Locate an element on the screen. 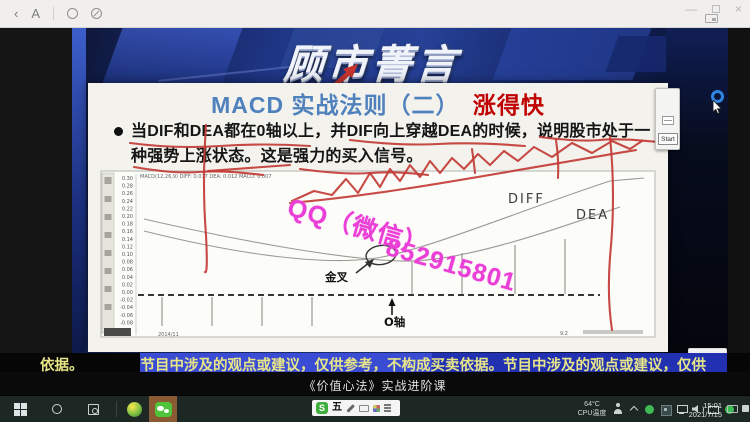  ticker-text: 节目中涉及的观点或建议，仅供参考，不构成买卖依据。节目中涉及的观点或建议，仅供 is located at coordinates (423, 365).